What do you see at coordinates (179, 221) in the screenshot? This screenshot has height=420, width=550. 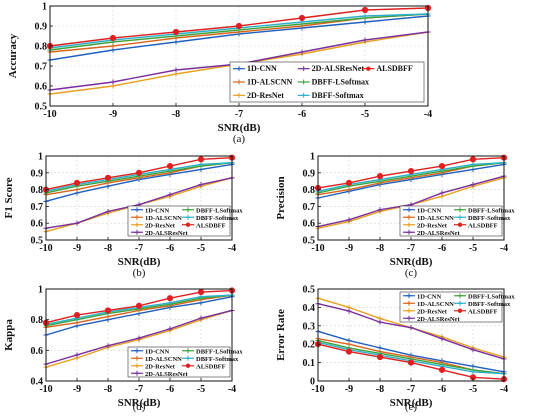 I see `legend-box` at bounding box center [179, 221].